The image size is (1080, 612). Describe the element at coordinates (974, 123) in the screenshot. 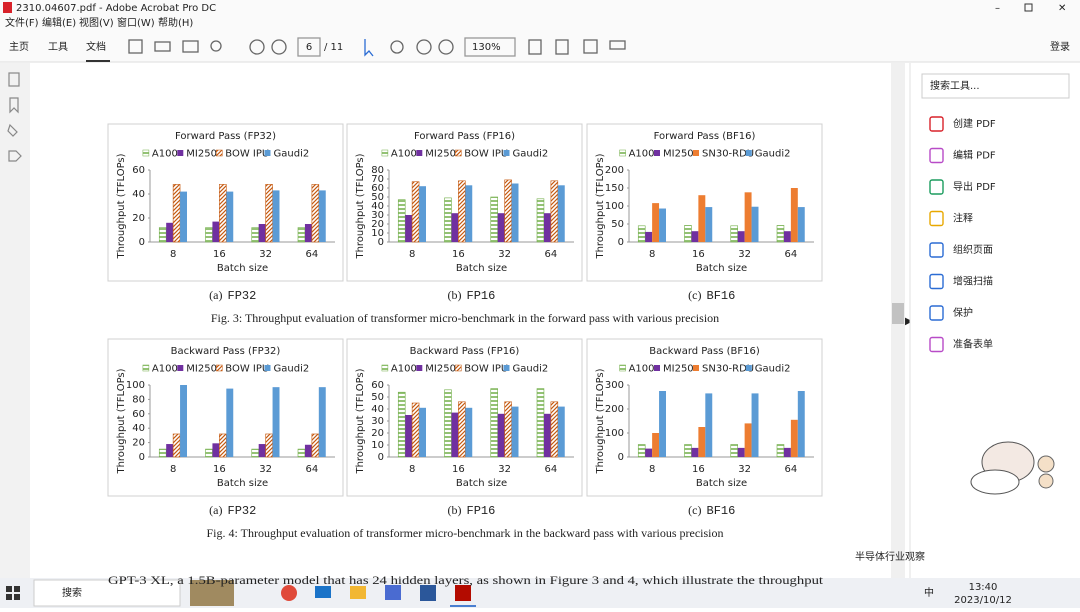

I see `tool-item: 创建 PDF` at that location.